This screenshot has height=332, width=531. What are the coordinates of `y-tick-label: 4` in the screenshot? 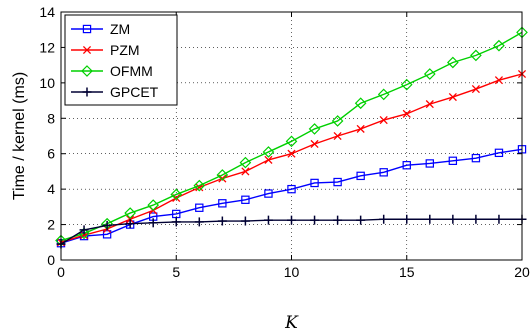 It's located at (51, 189).